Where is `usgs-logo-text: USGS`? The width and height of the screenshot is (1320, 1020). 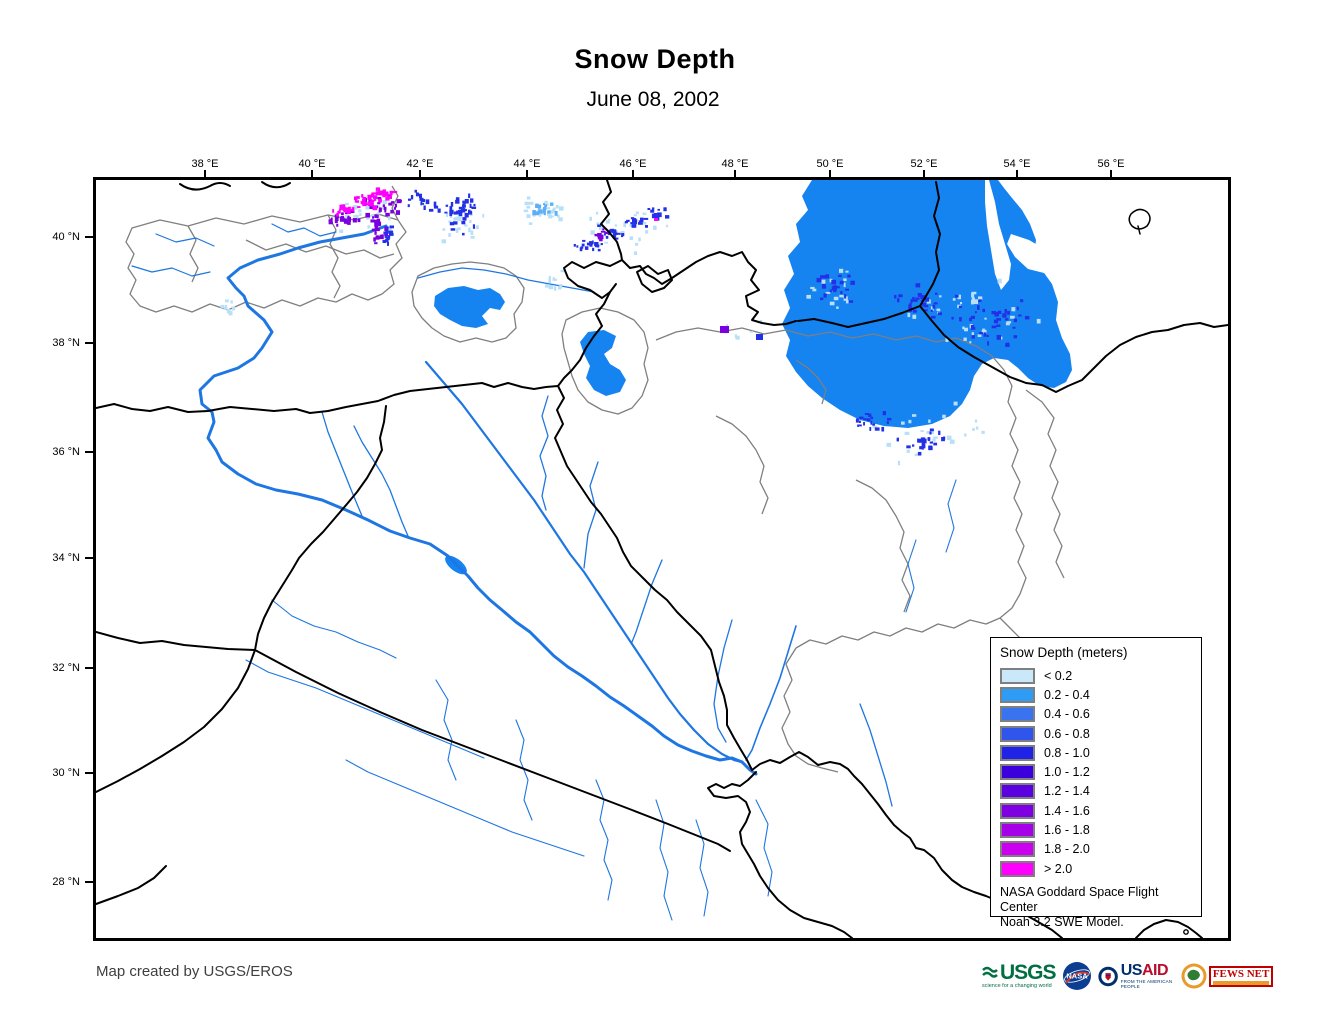
usgs-logo-text: USGS is located at coordinates (1028, 973).